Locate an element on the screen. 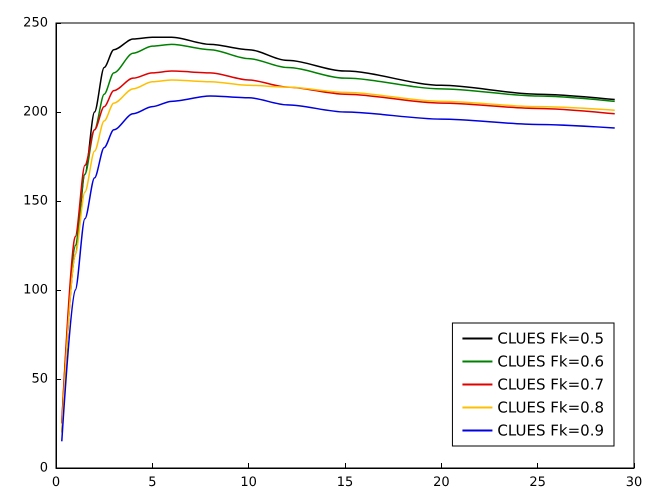 The width and height of the screenshot is (649, 491). legend-label: CLUES Fk=0.9 is located at coordinates (550, 431).